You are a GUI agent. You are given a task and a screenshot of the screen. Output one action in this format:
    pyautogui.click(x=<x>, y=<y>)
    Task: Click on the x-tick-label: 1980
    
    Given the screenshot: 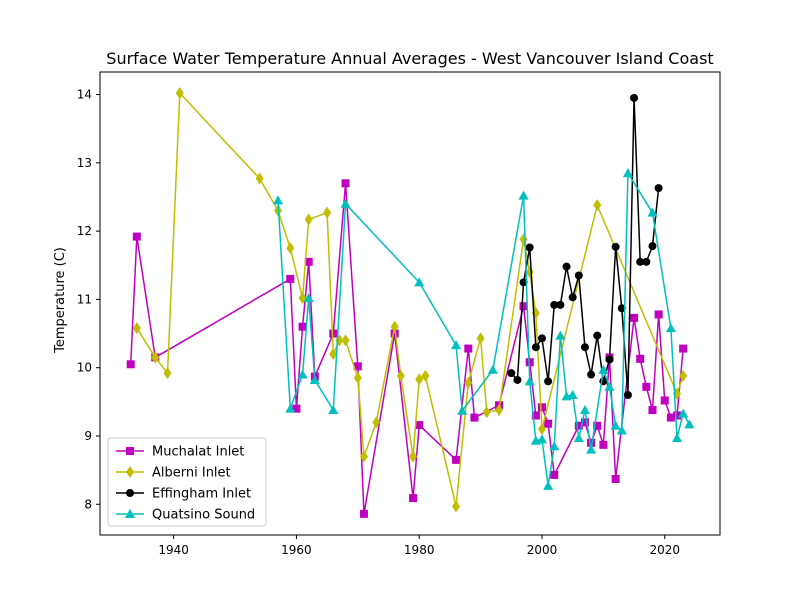 What is the action you would take?
    pyautogui.click(x=419, y=550)
    